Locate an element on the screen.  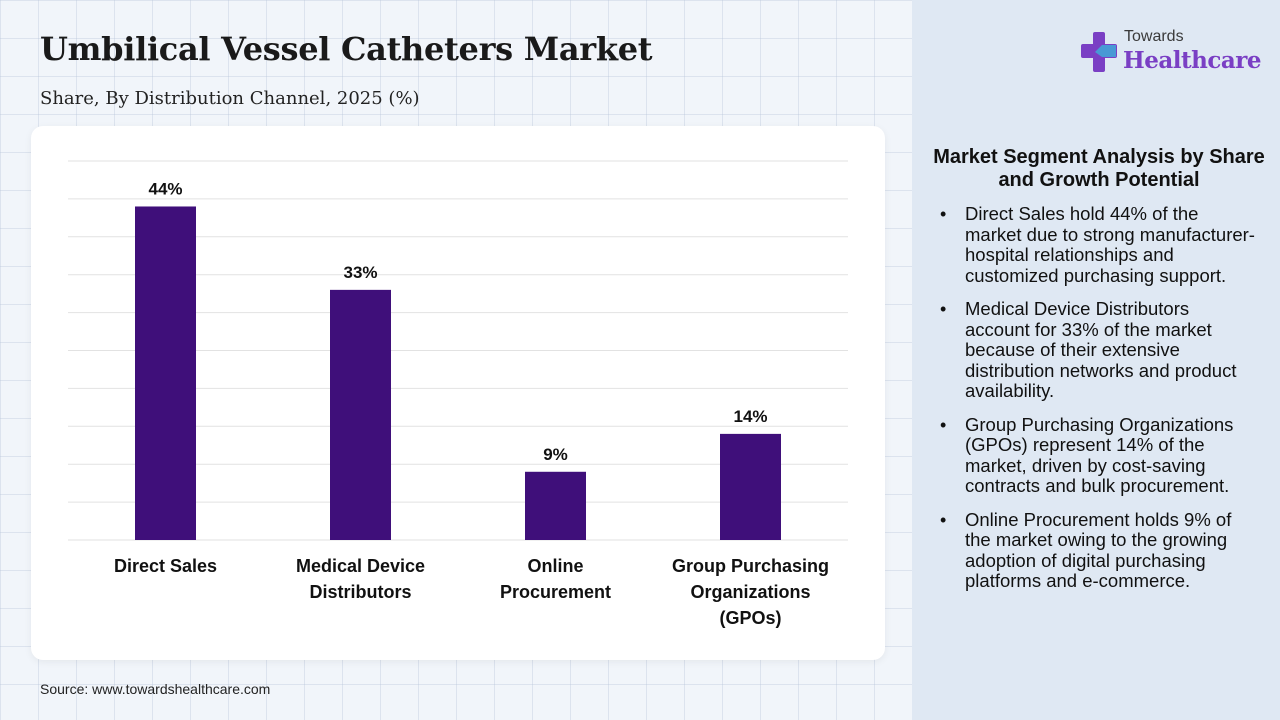
category-label: Online Procurement is located at coordinates (555, 579).